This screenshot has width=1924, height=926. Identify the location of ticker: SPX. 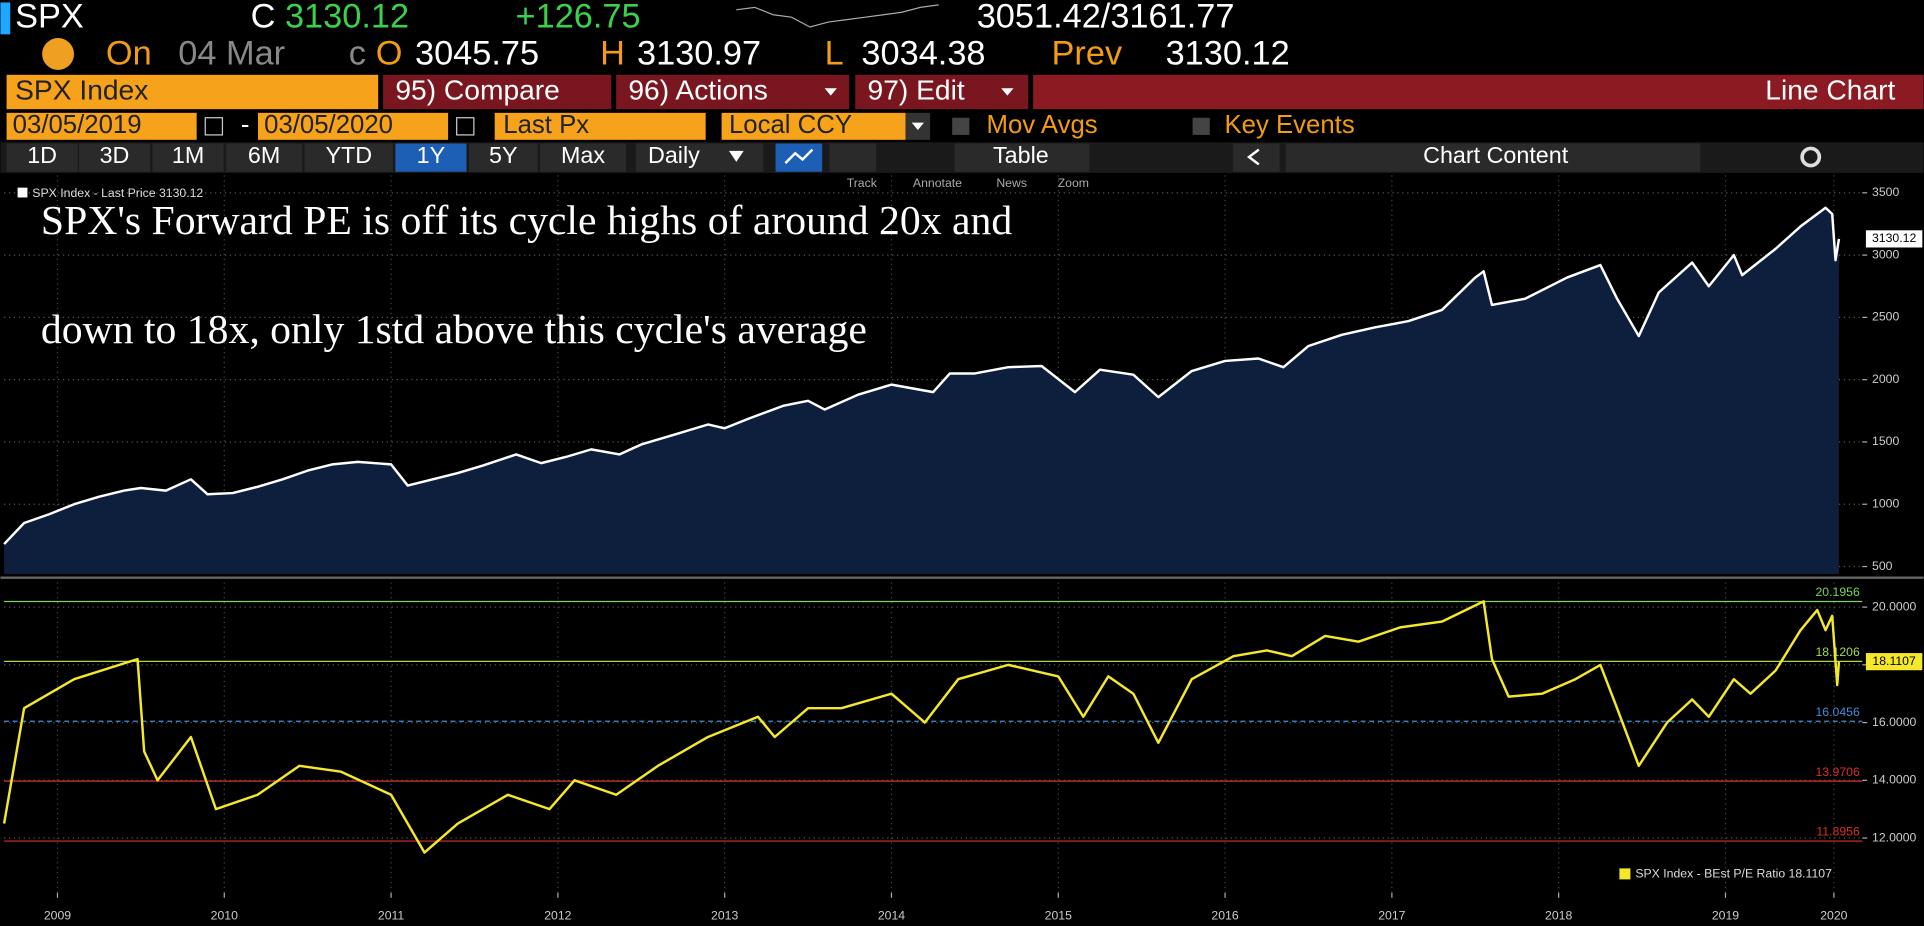
(49, 17).